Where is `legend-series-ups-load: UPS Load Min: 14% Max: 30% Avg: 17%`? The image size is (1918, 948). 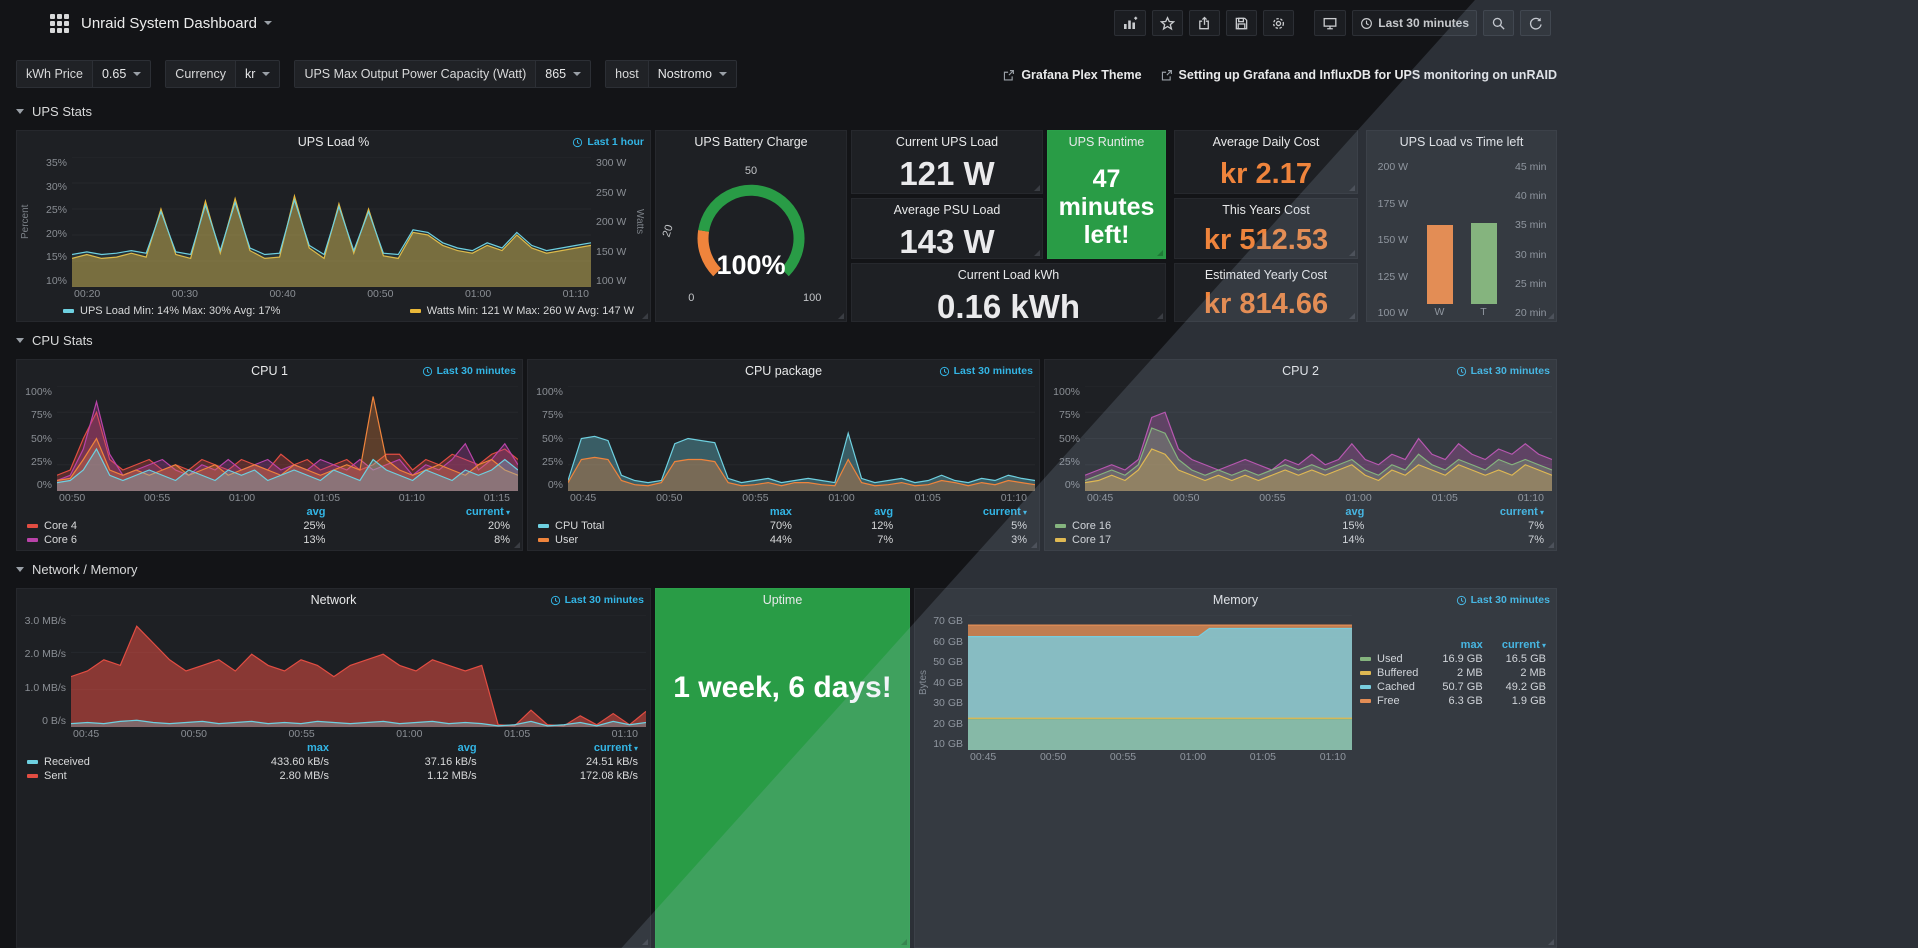
legend-series-ups-load: UPS Load Min: 14% Max: 30% Avg: 17% is located at coordinates (171, 311).